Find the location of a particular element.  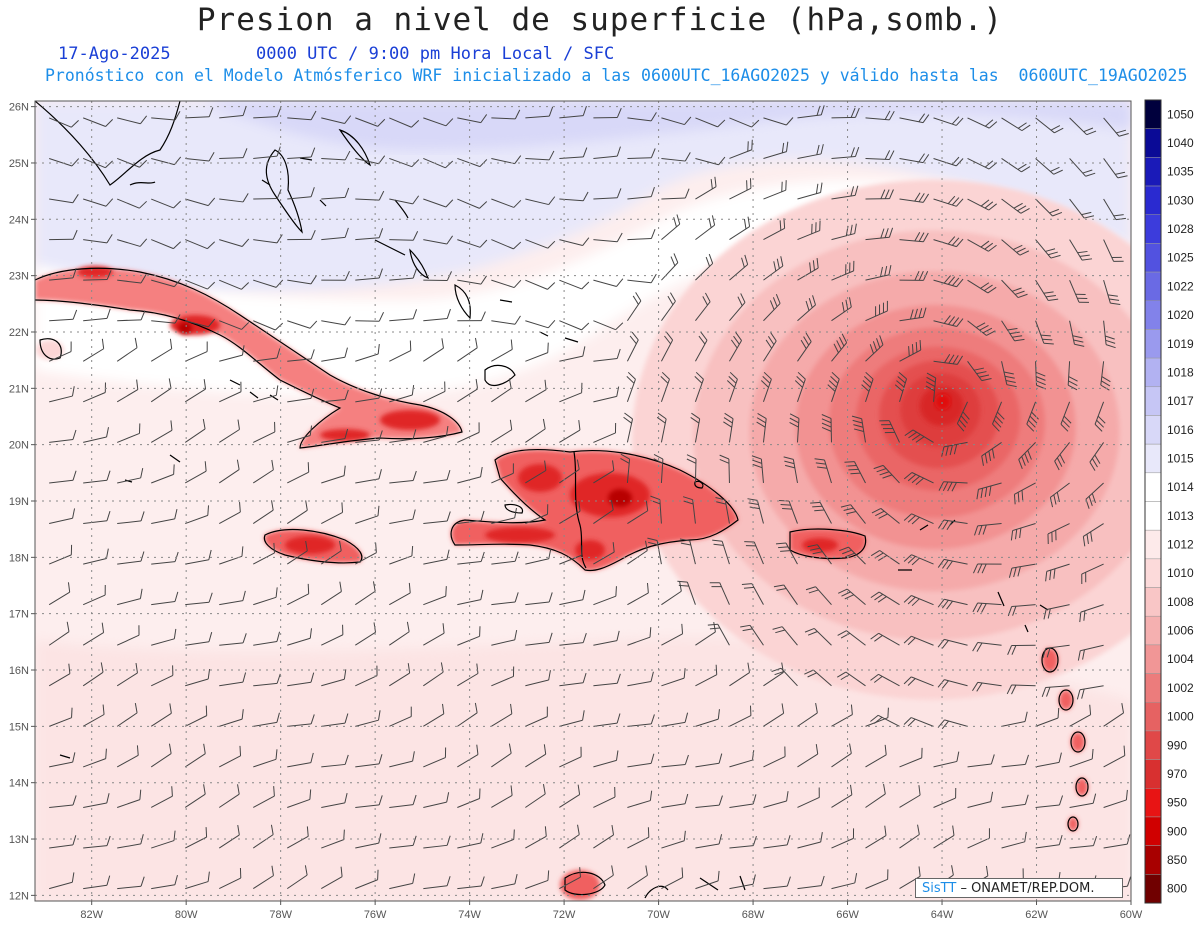

latitude-label: 21N is located at coordinates (19, 389).